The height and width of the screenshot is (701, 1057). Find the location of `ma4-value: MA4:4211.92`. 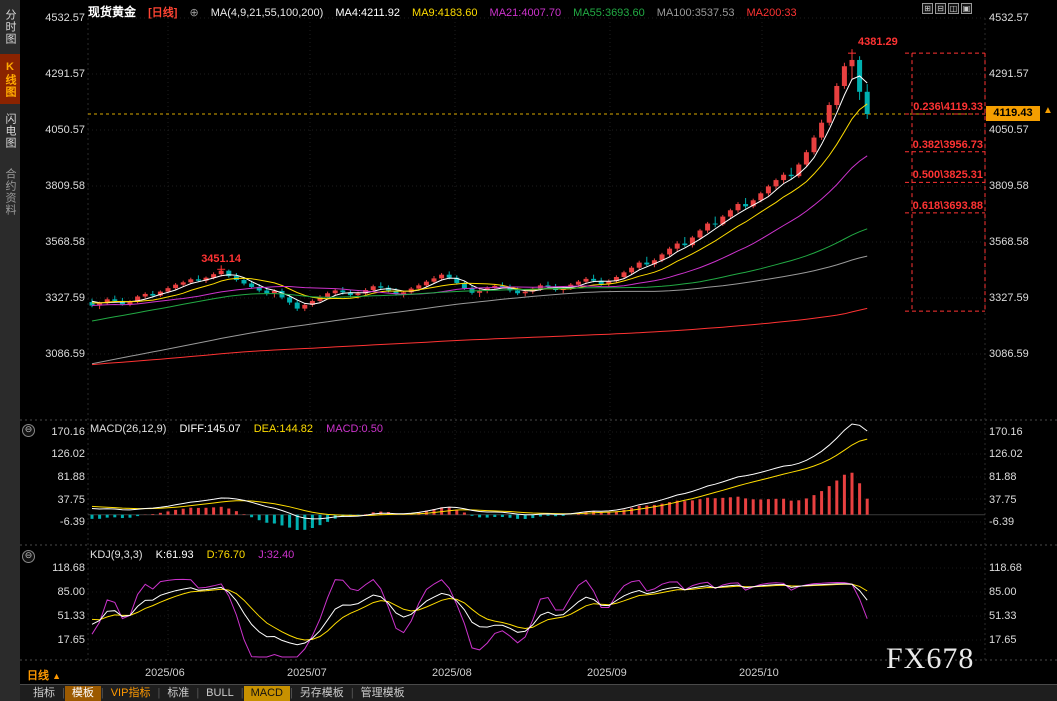

ma4-value: MA4:4211.92 is located at coordinates (367, 13).